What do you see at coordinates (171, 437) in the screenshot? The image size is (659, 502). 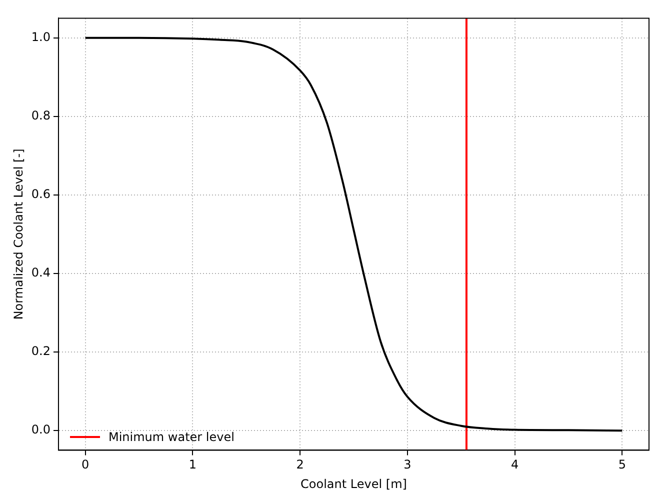 I see `legend-label: Minimum water level` at bounding box center [171, 437].